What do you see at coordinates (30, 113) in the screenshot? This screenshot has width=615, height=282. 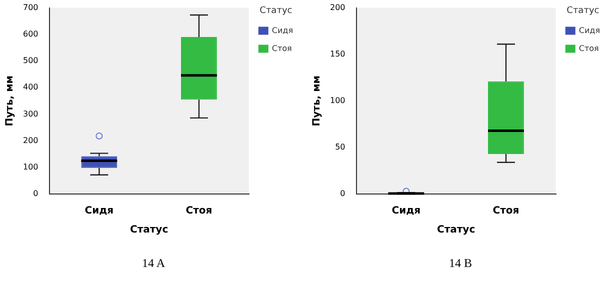 I see `y-tick-label: 300` at bounding box center [30, 113].